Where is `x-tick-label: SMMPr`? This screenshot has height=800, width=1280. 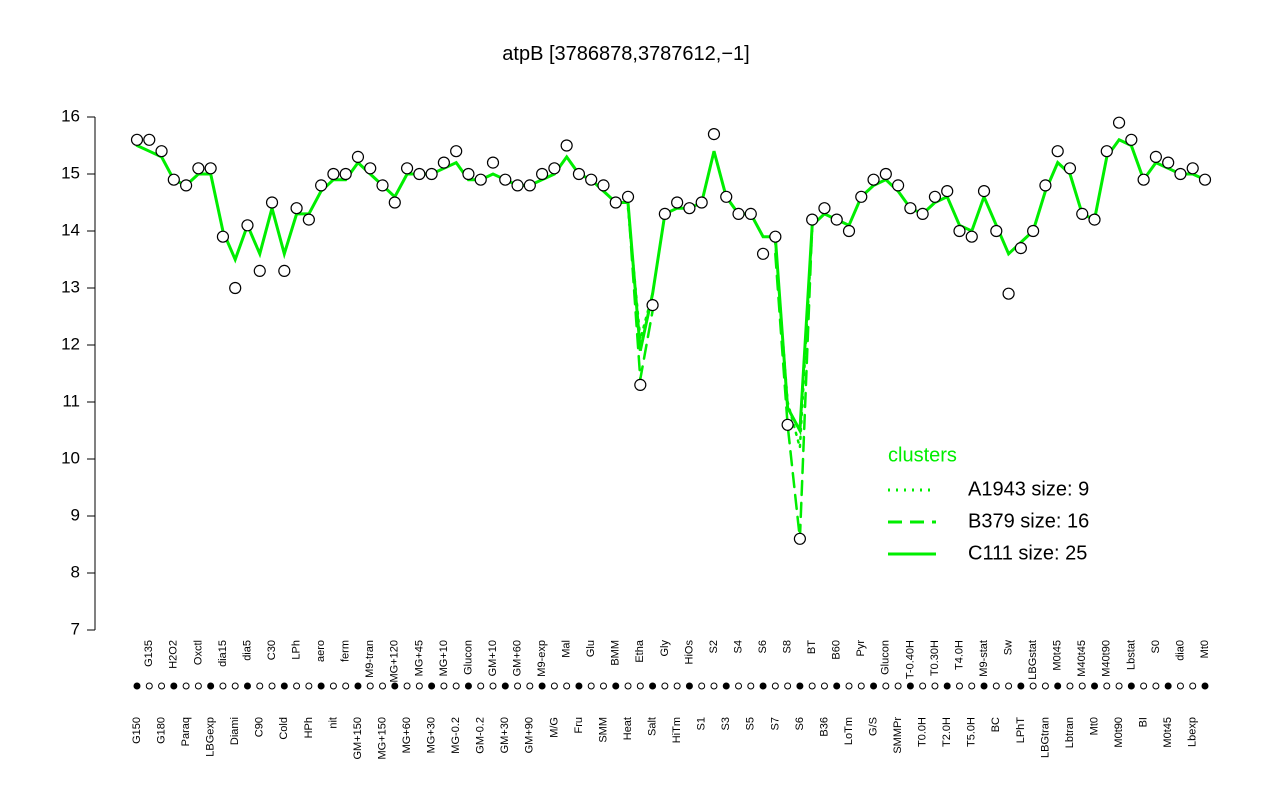
x-tick-label: SMMPr is located at coordinates (898, 735).